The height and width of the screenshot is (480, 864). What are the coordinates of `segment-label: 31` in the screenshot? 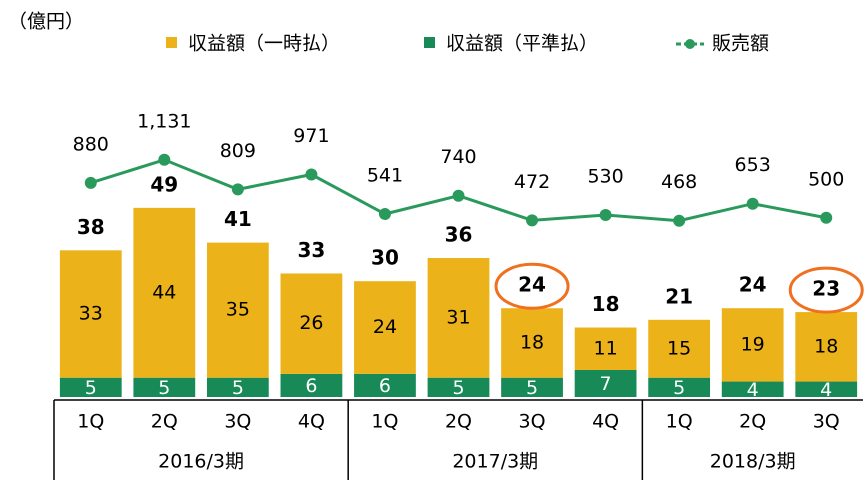 It's located at (458, 317).